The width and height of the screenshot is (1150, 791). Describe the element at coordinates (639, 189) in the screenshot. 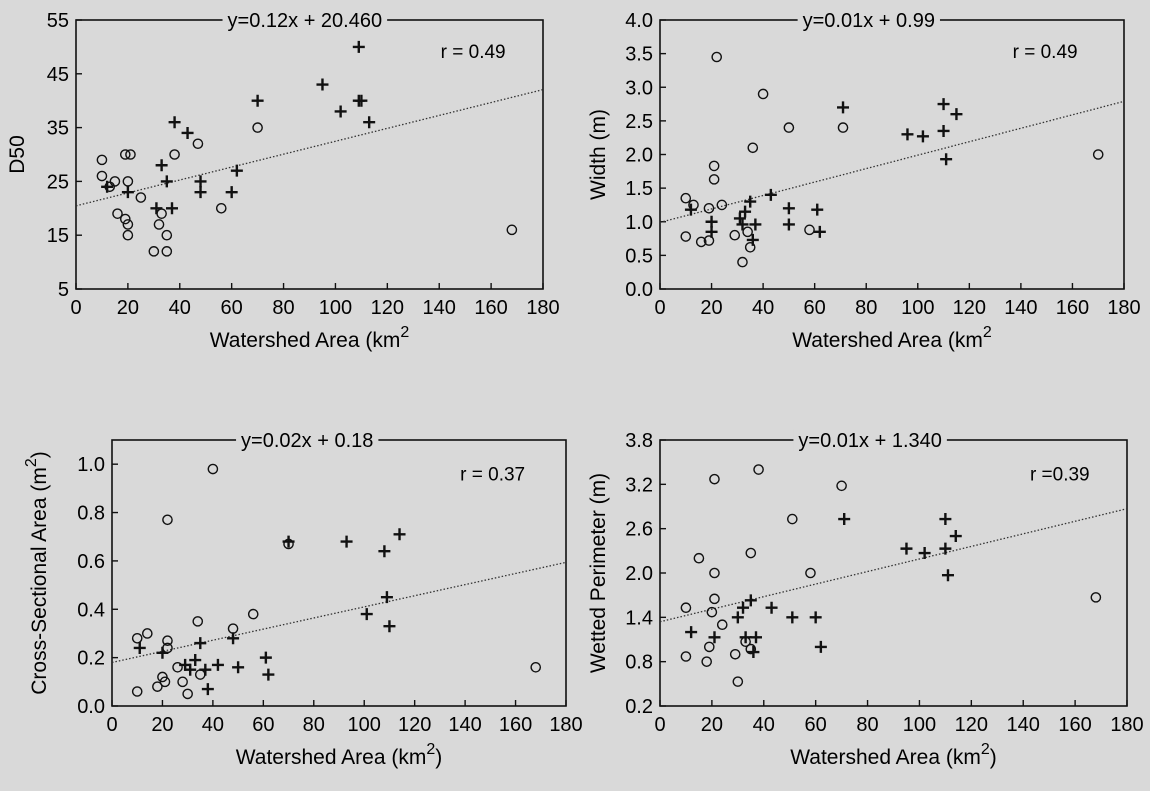

I see `y-tick-label: 1.5` at that location.